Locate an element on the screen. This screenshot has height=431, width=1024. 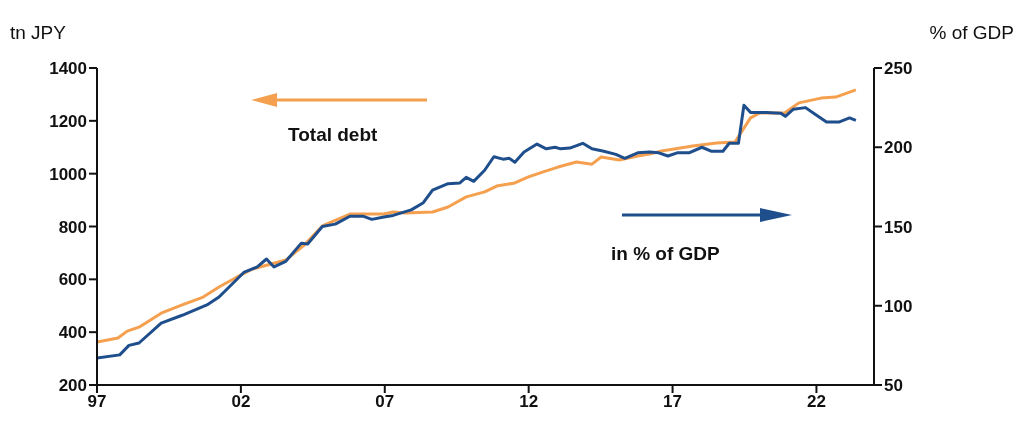
y2-tick-label: 50 is located at coordinates (893, 386).